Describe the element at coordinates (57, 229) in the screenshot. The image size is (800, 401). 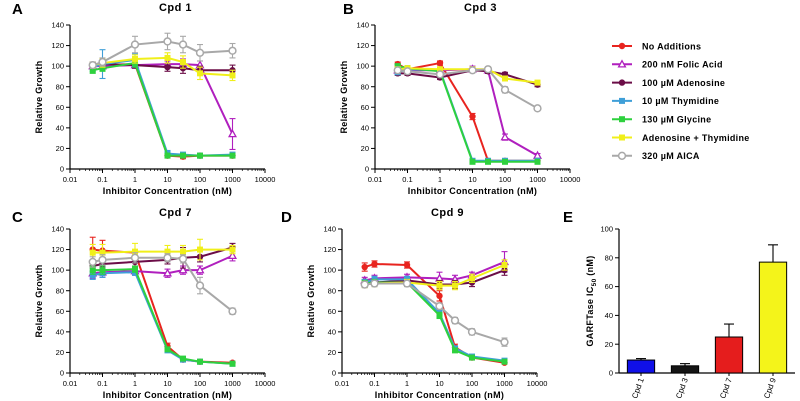
I see `y-tick-label: 140` at that location.